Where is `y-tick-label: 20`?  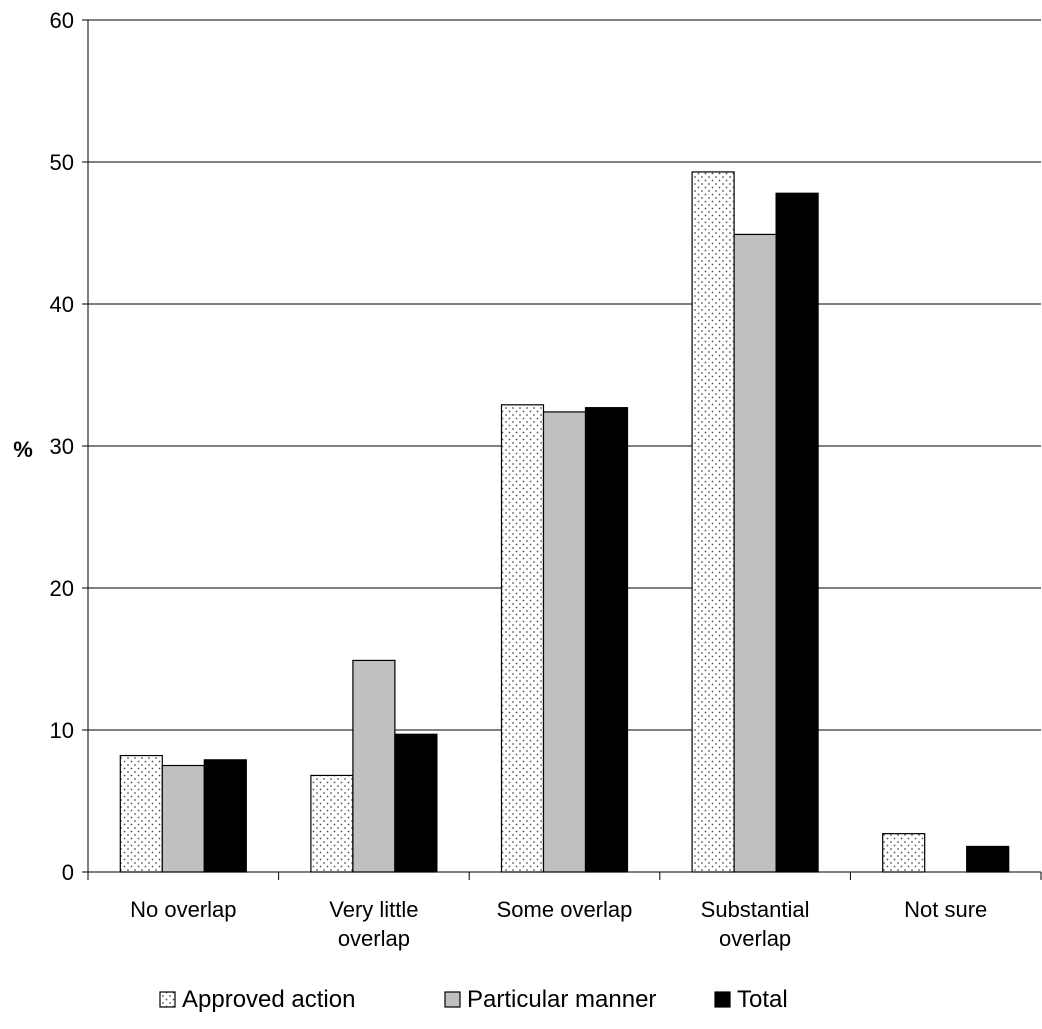 y-tick-label: 20 is located at coordinates (62, 588).